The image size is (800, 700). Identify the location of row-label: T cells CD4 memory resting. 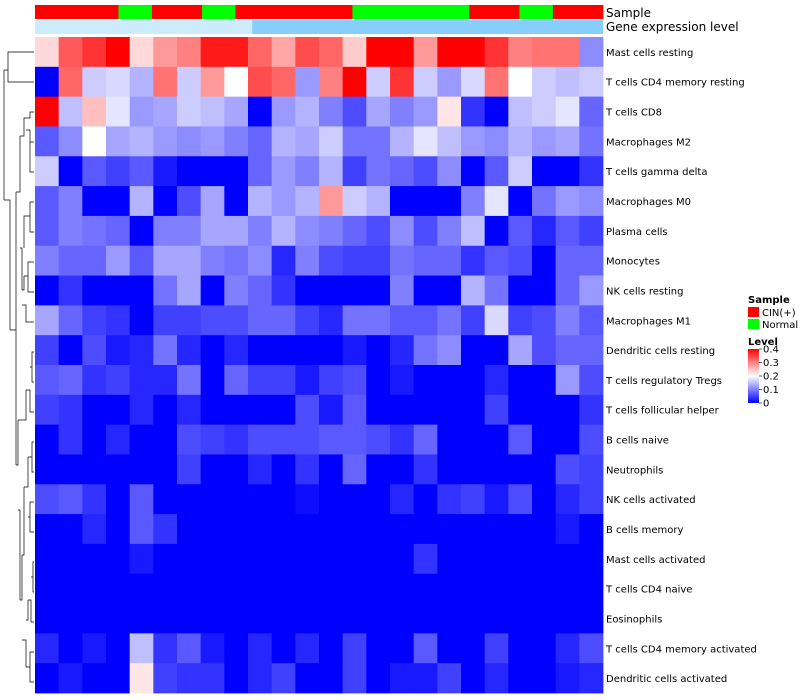
(675, 83).